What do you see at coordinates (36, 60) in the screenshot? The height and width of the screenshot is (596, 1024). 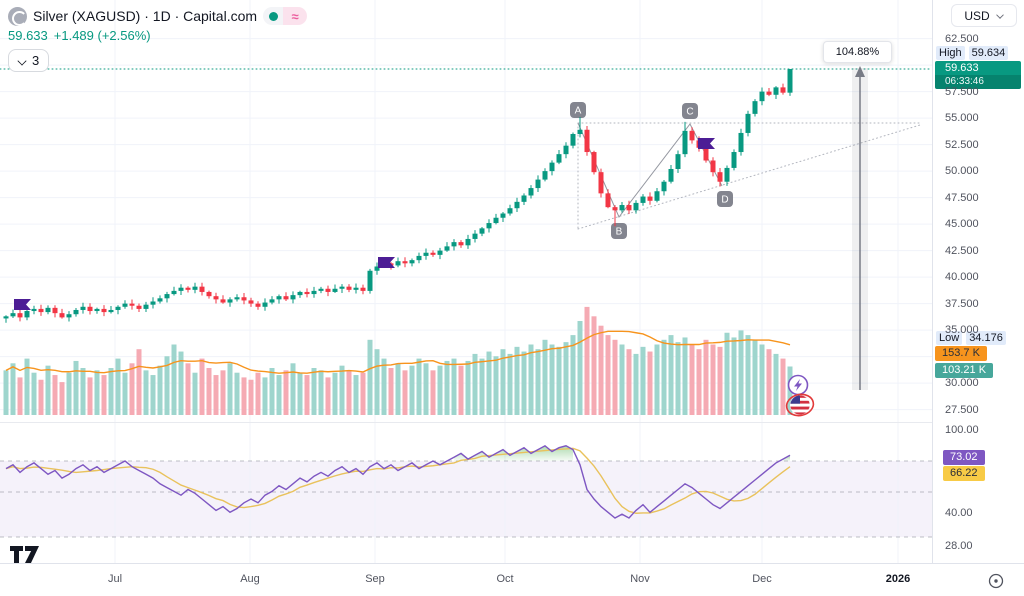 I see `indicators-count: 3` at bounding box center [36, 60].